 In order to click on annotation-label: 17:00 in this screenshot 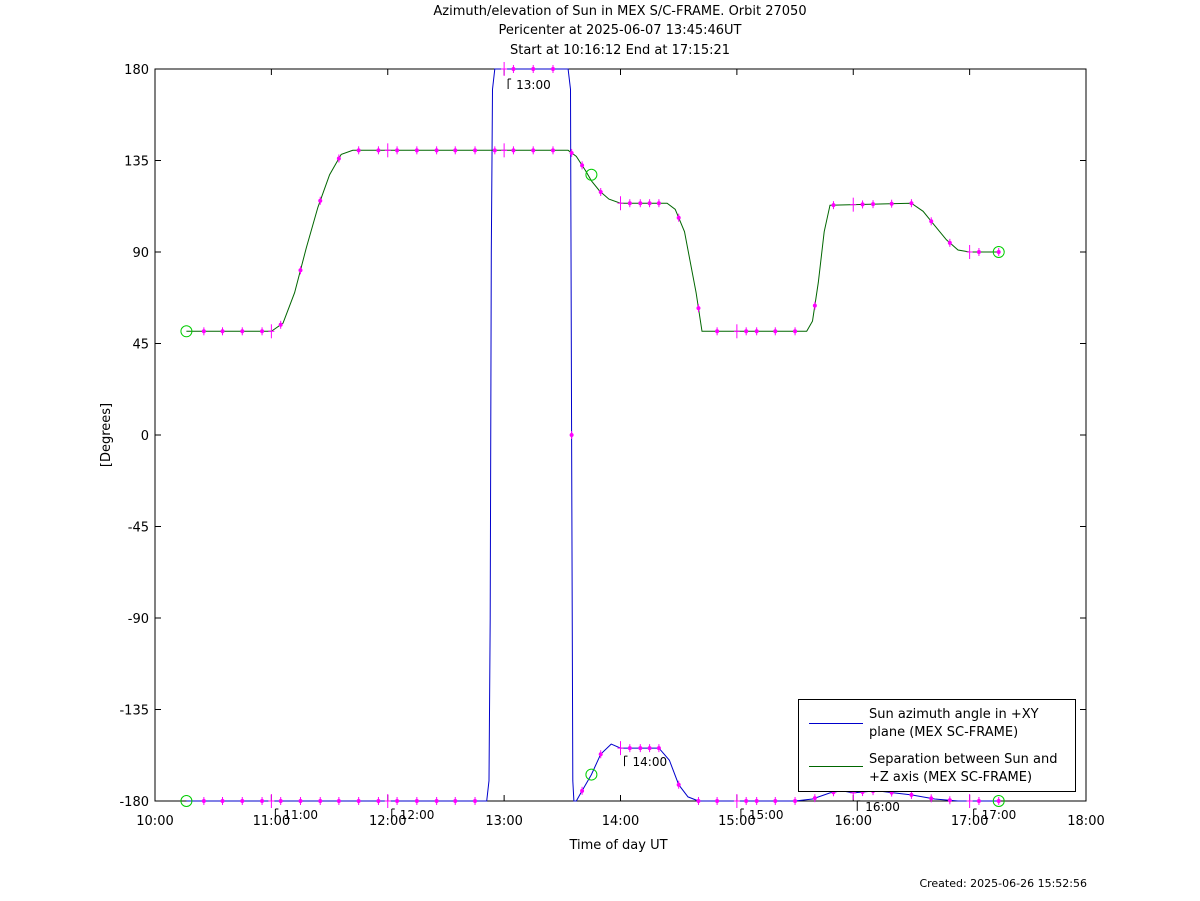, I will do `click(999, 815)`.